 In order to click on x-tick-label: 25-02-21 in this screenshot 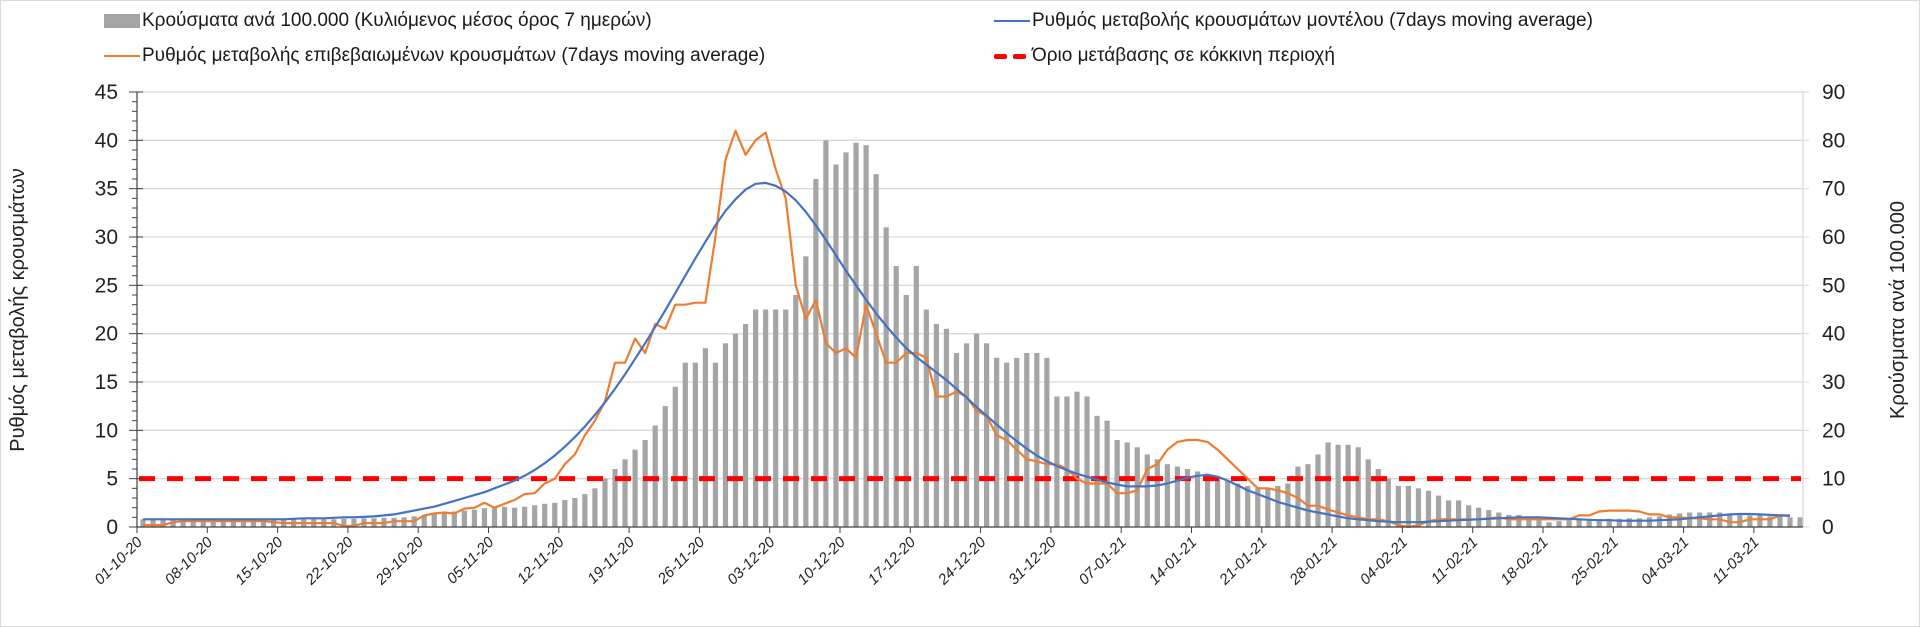, I will do `click(1594, 561)`.